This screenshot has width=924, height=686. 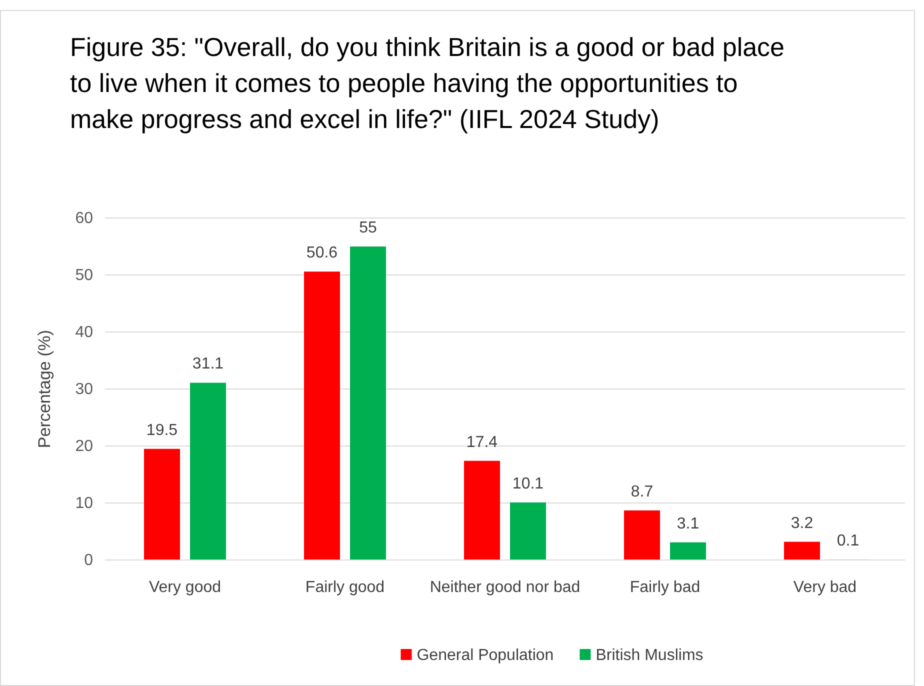 What do you see at coordinates (528, 483) in the screenshot?
I see `data-label: 10.1` at bounding box center [528, 483].